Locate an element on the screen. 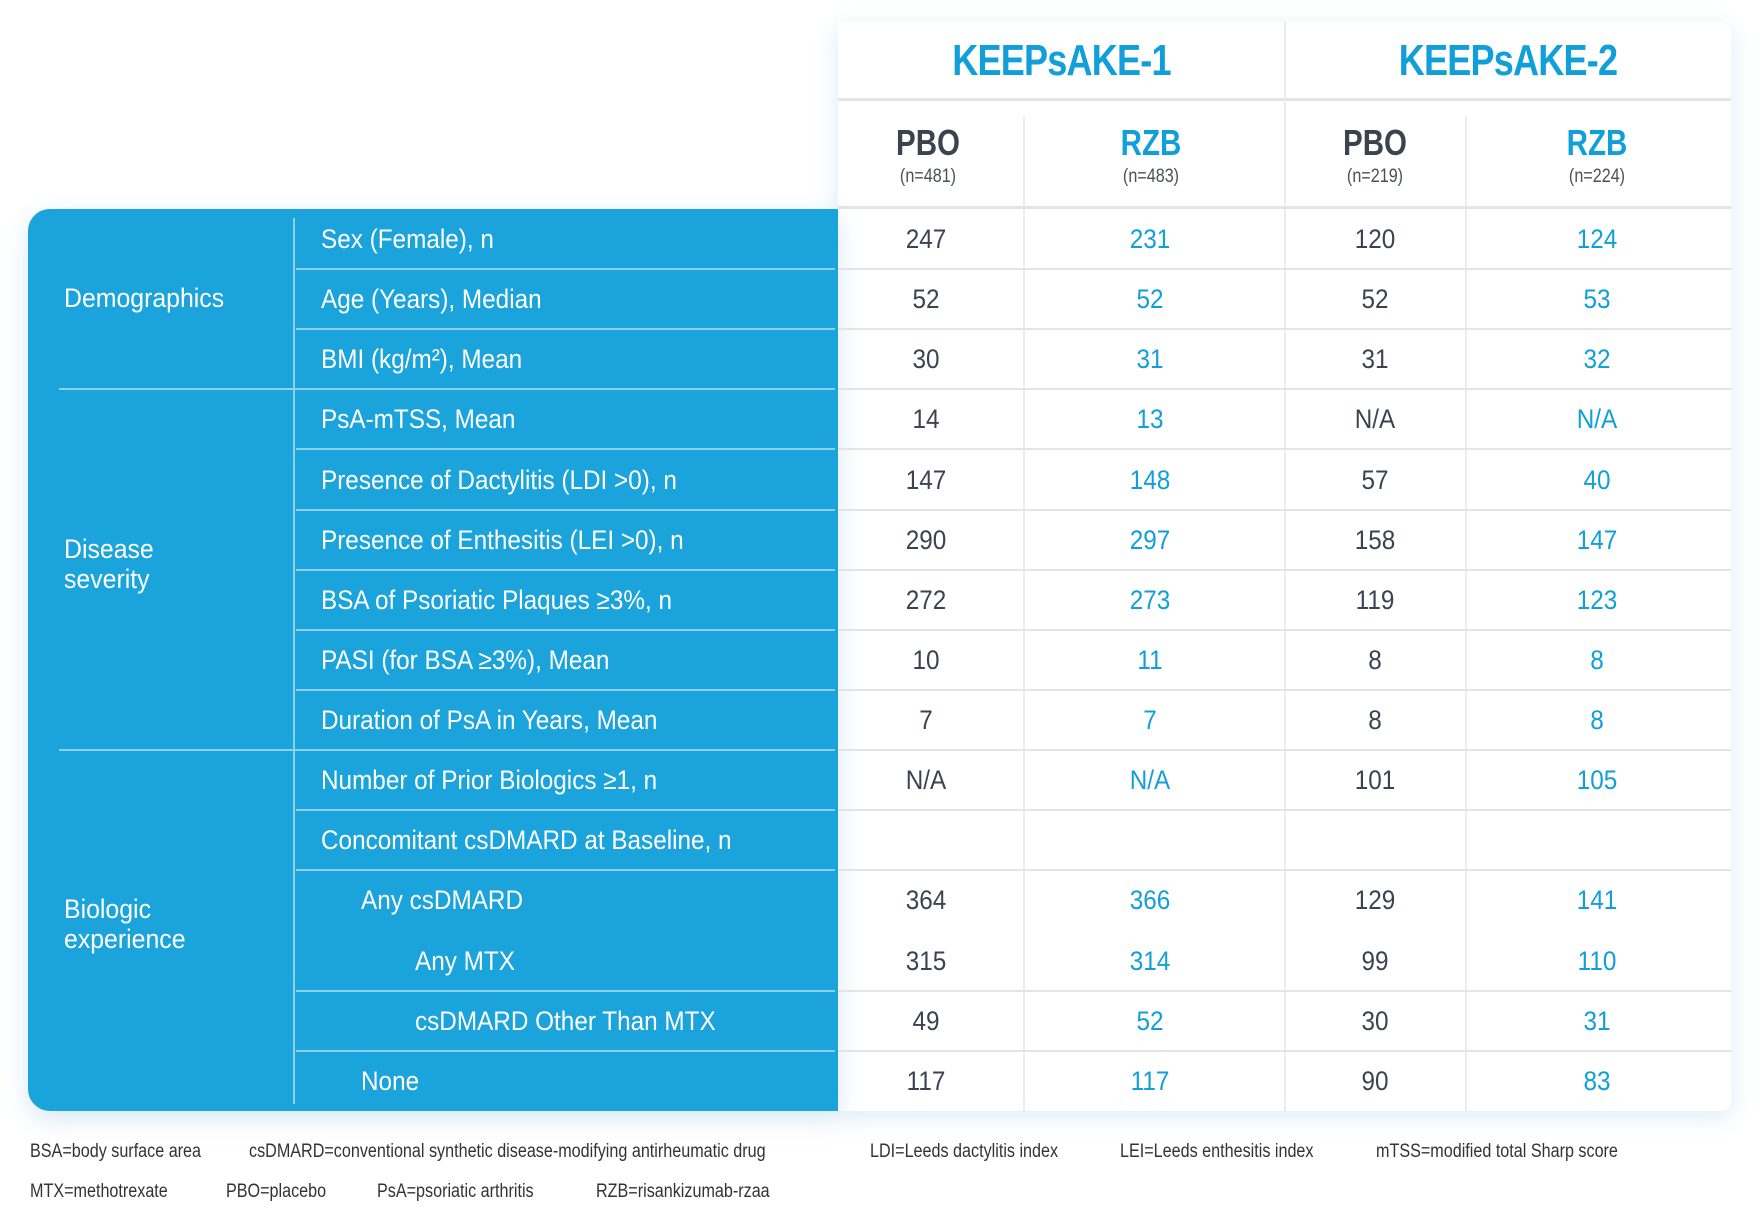  cell-rzb: 110 is located at coordinates (1597, 960).